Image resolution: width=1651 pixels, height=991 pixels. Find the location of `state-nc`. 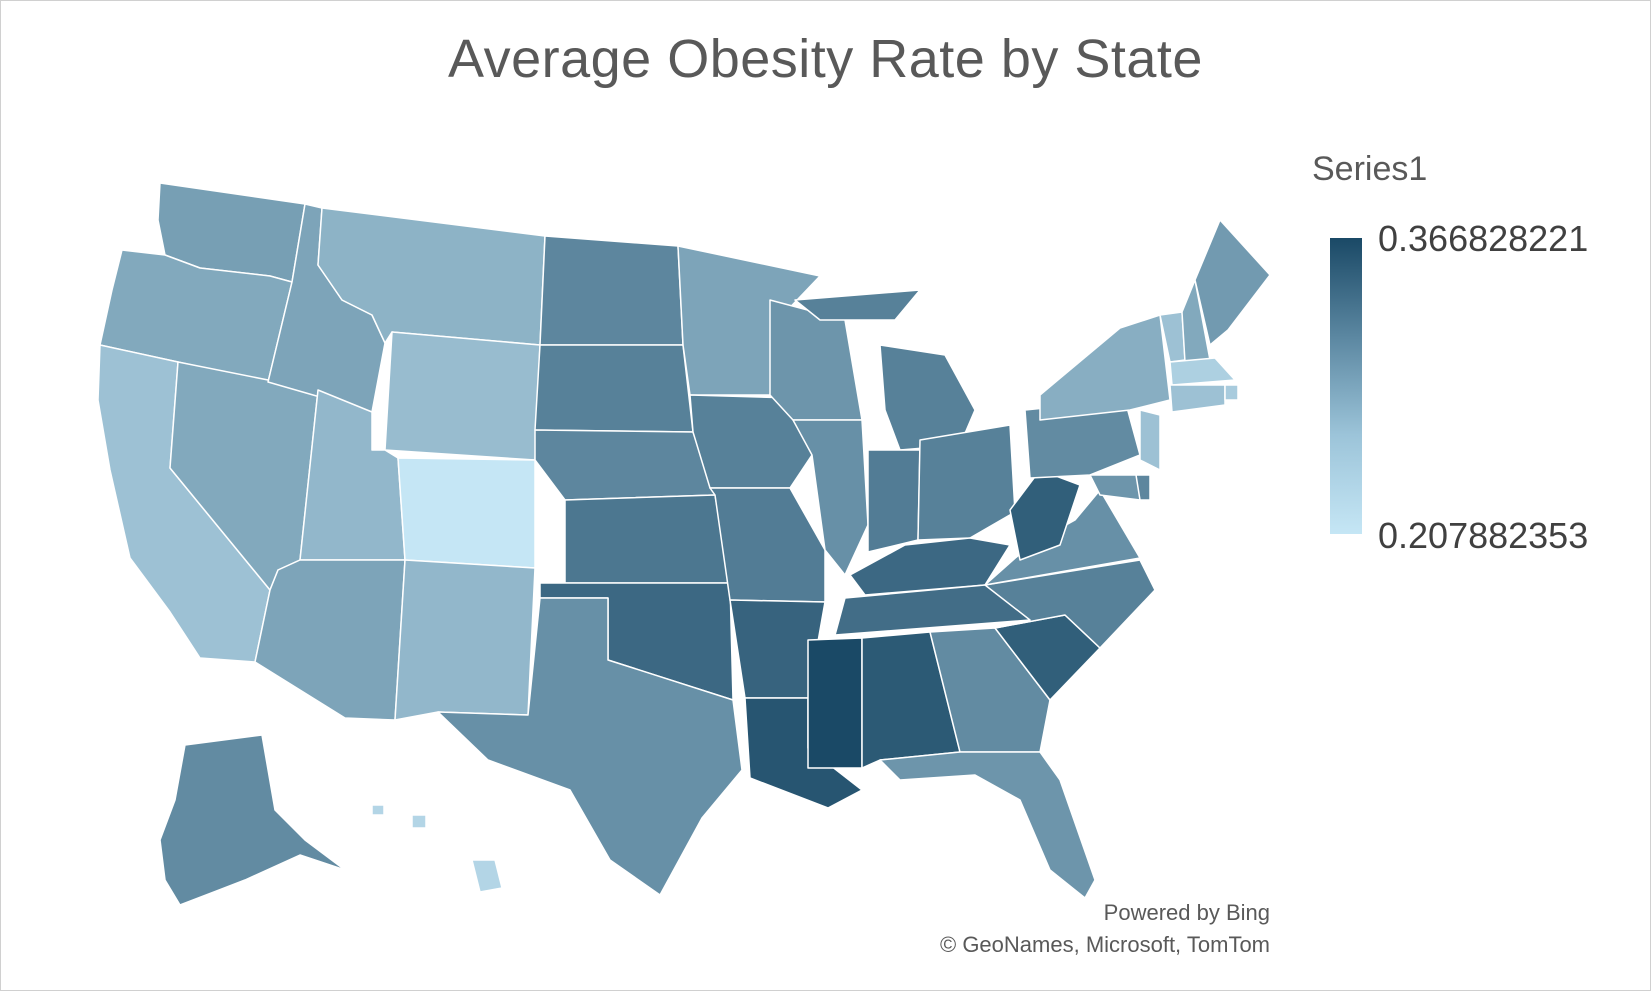

state-nc is located at coordinates (1070, 604).